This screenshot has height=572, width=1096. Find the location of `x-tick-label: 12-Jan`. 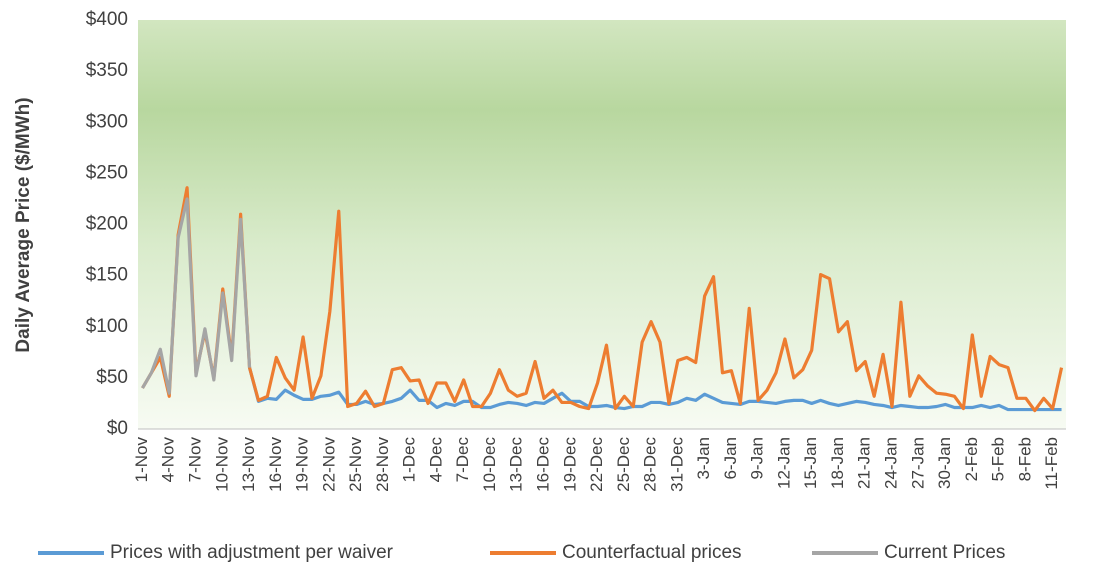

x-tick-label: 12-Jan is located at coordinates (783, 463).